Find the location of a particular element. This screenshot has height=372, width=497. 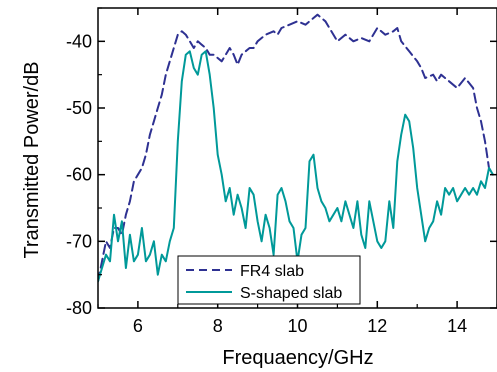

x-tick-label: 12 is located at coordinates (377, 326).